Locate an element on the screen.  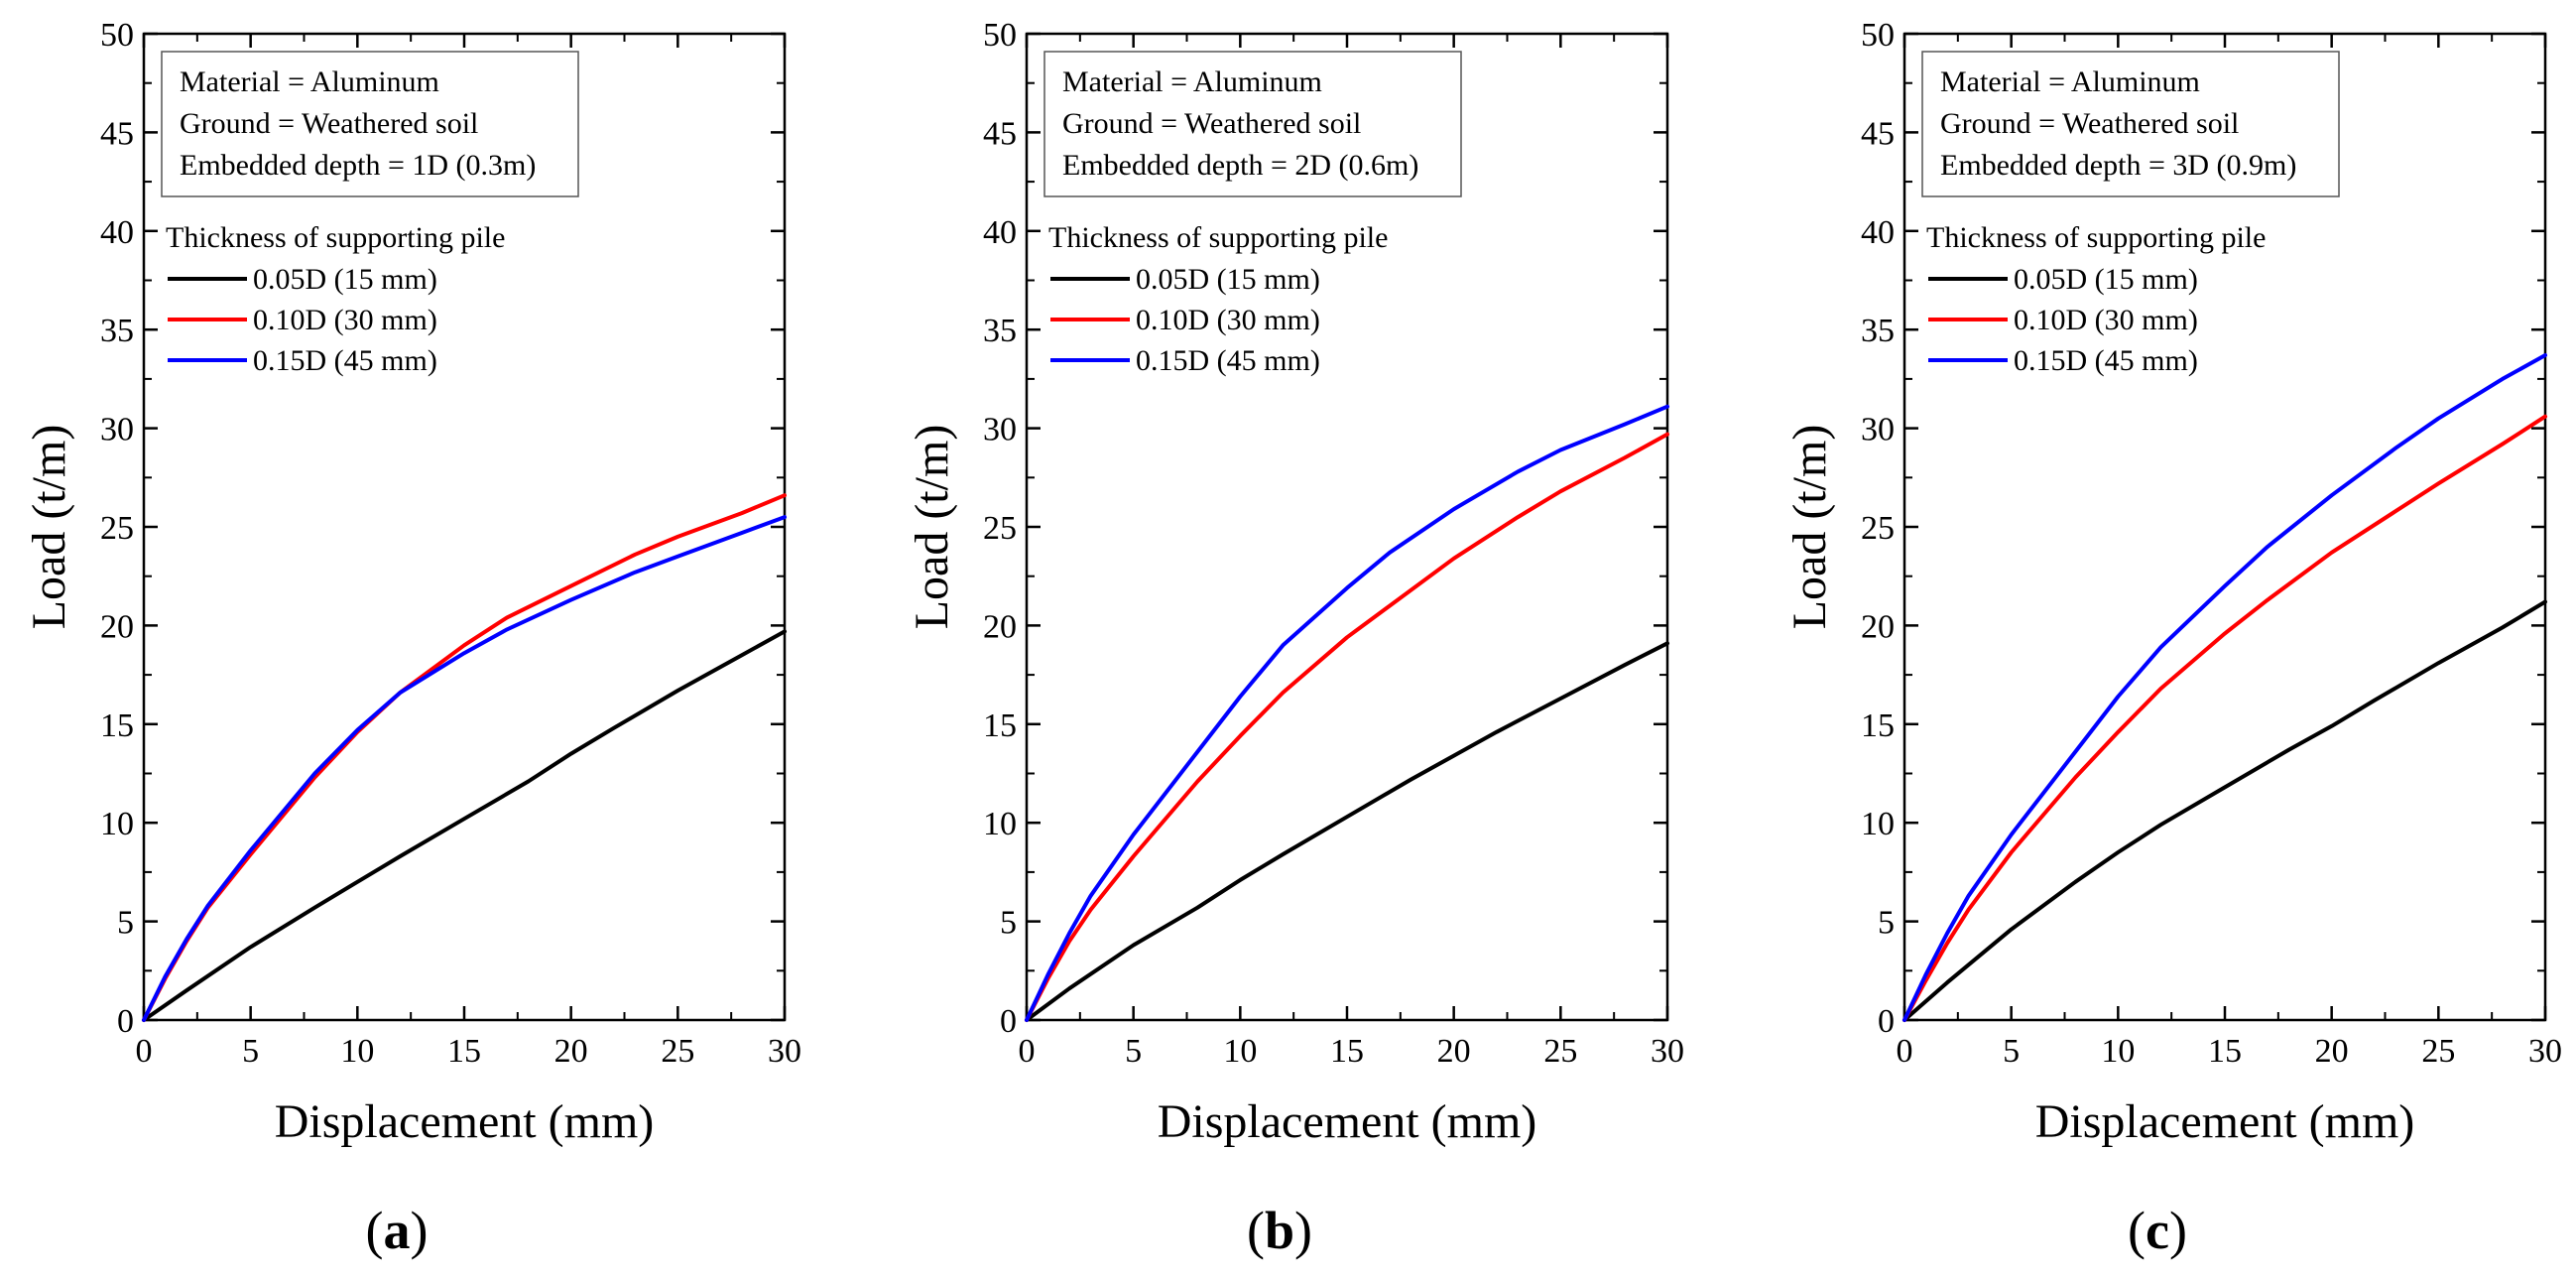
panel-label: (b) is located at coordinates (1279, 1230).